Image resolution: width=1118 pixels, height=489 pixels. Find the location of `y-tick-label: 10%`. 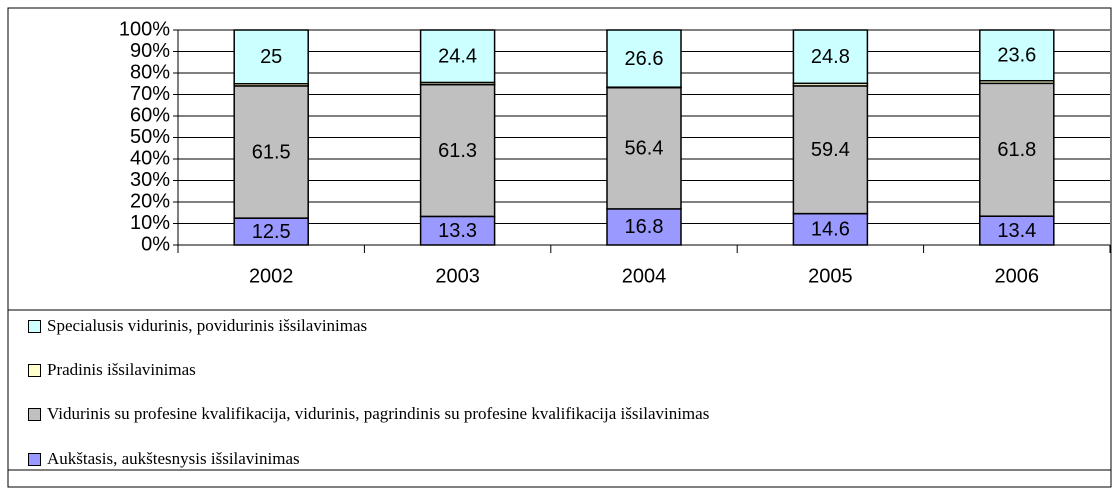

y-tick-label: 10% is located at coordinates (150, 223).